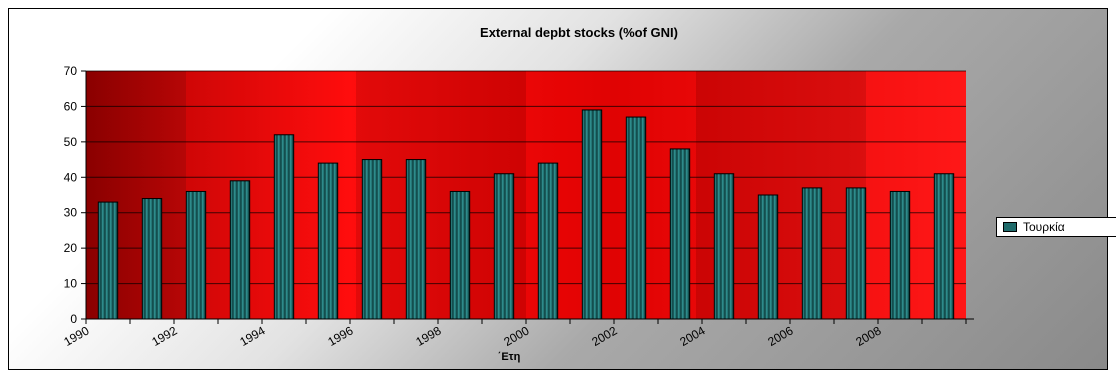 This screenshot has width=1116, height=376. What do you see at coordinates (71, 248) in the screenshot?
I see `y-tick-label: 20` at bounding box center [71, 248].